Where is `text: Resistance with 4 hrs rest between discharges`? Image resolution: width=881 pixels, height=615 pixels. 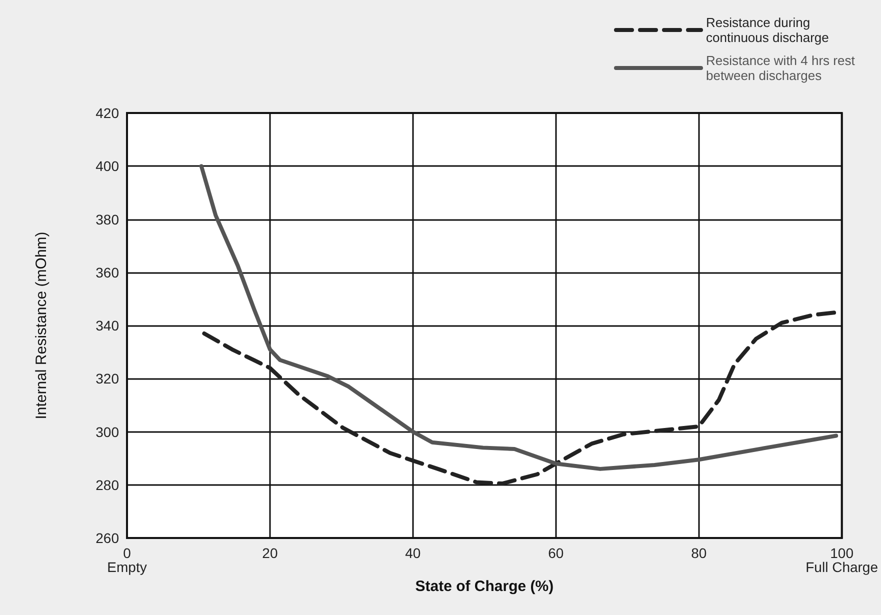 text: Resistance with 4 hrs rest between discharges is located at coordinates (782, 68).